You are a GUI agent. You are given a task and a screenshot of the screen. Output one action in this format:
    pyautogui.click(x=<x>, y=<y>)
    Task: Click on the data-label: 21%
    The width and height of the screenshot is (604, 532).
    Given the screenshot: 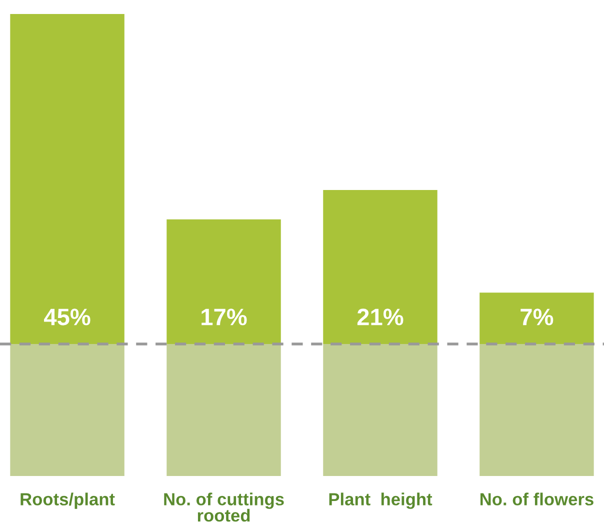 What is the action you would take?
    pyautogui.click(x=380, y=317)
    